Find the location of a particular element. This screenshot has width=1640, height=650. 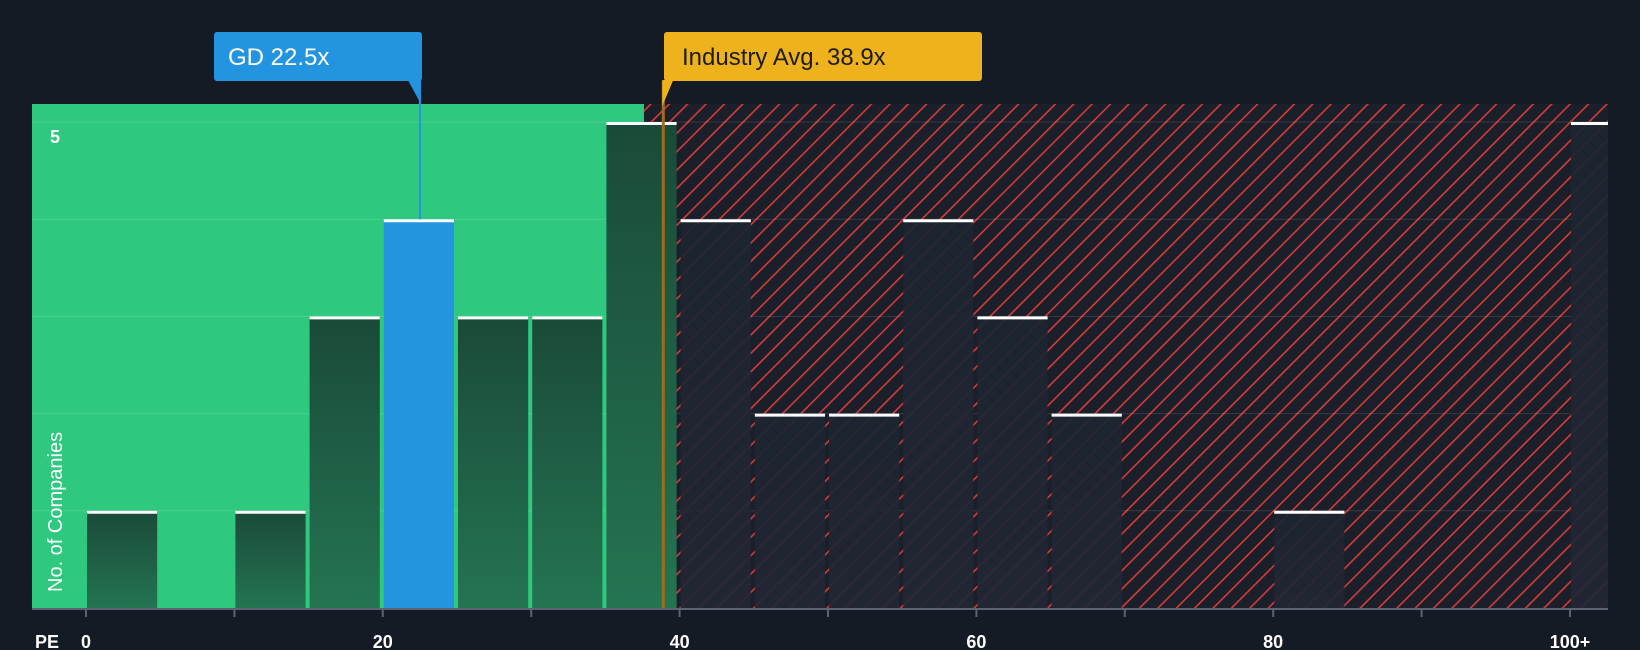

industry-avg-callout: Industry Avg. 38.9x is located at coordinates (822, 69).